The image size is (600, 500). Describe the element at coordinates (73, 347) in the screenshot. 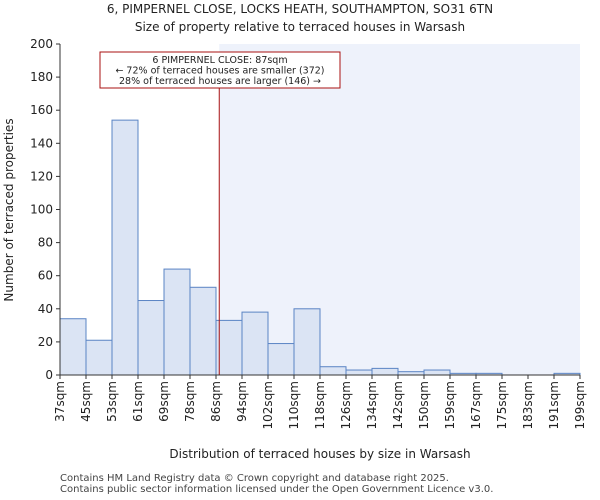

I see `bar-37sqm` at that location.